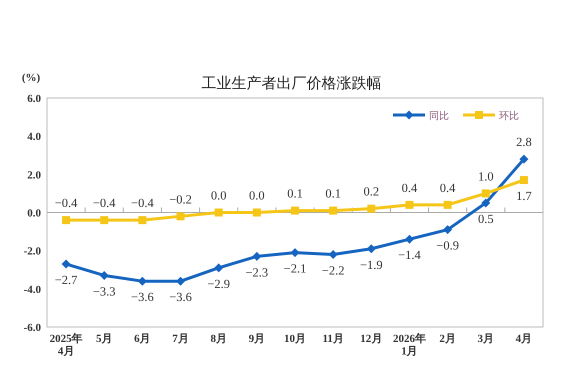 This screenshot has height=365, width=583. Describe the element at coordinates (371, 339) in the screenshot. I see `x-tick-label: 12月` at that location.